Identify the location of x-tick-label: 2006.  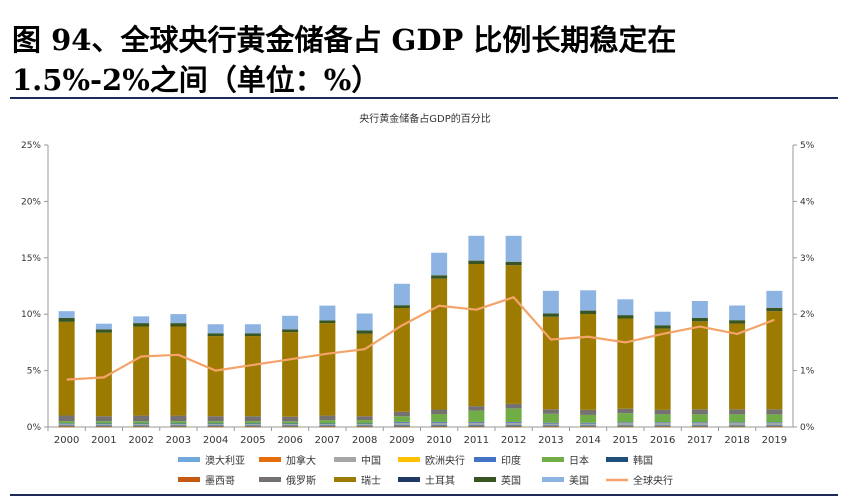
(289, 440).